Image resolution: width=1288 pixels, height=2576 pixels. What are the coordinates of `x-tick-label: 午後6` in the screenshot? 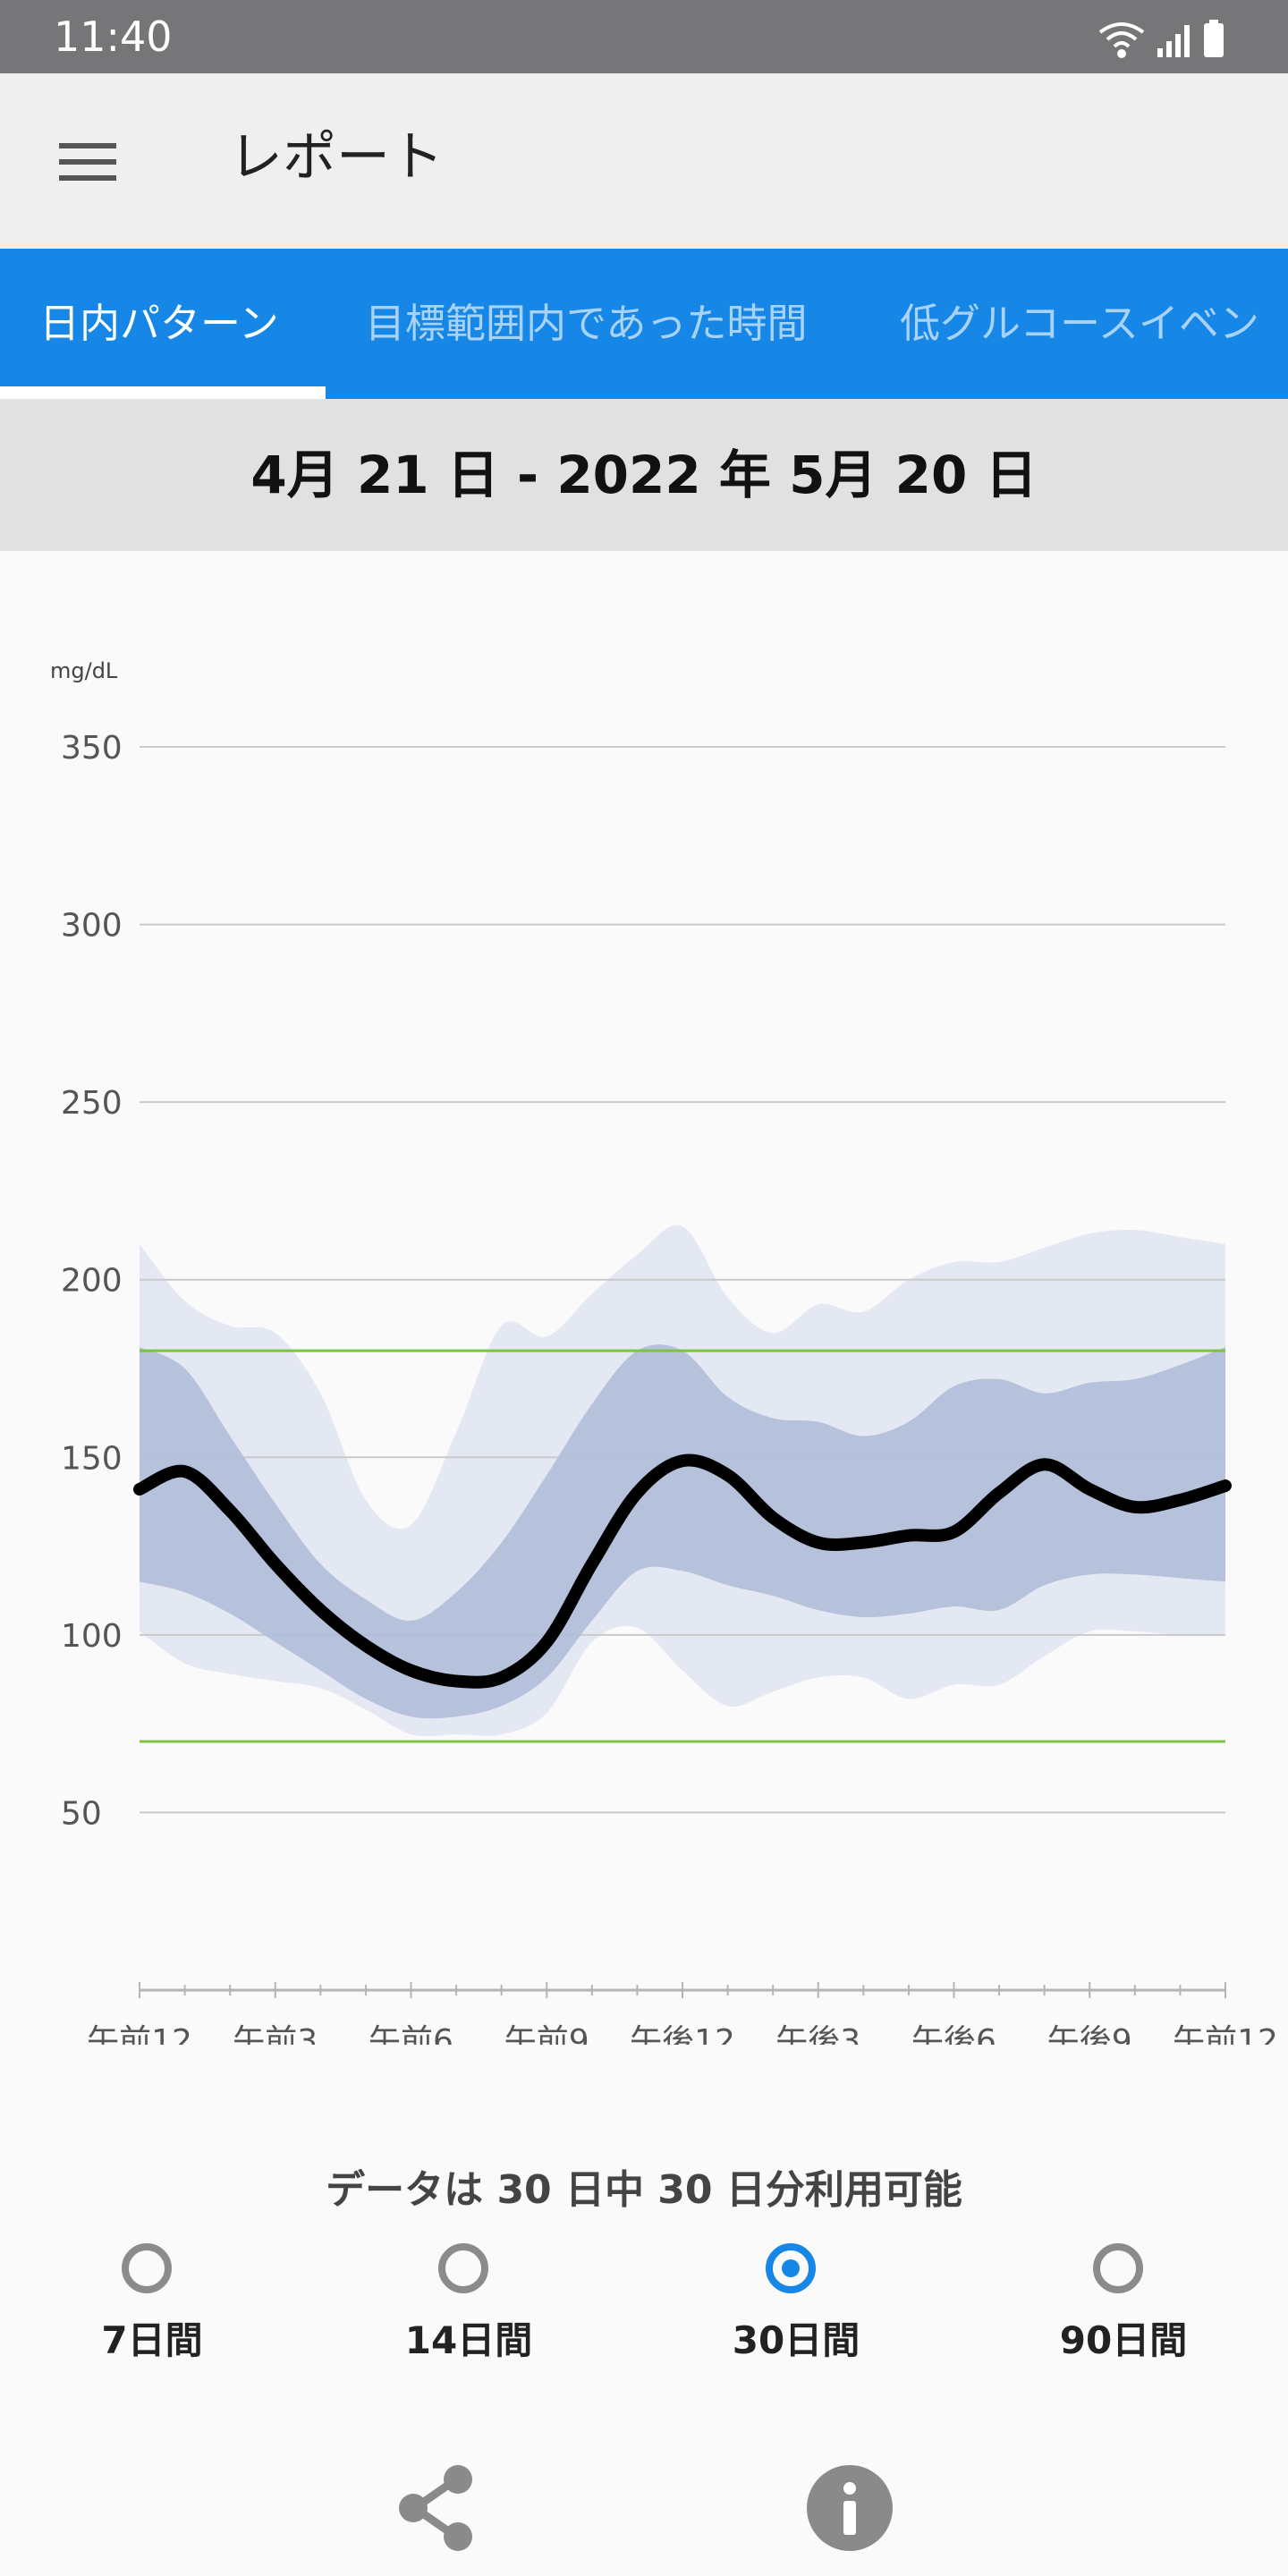 It's located at (953, 2034).